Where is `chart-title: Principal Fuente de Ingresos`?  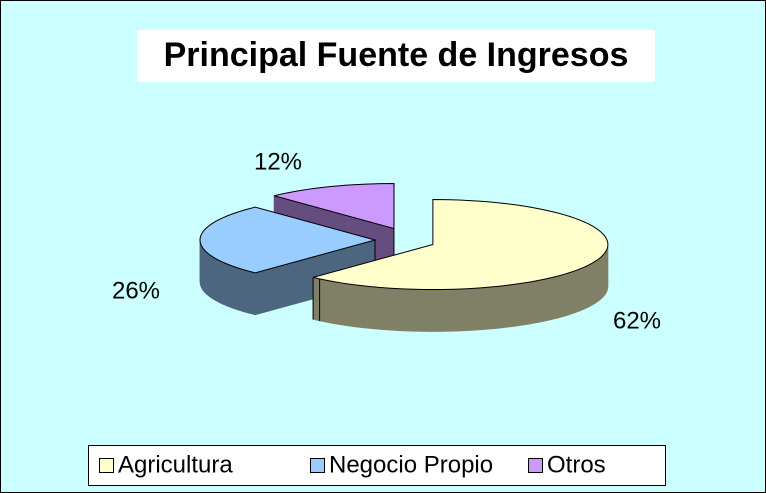 chart-title: Principal Fuente de Ingresos is located at coordinates (396, 55).